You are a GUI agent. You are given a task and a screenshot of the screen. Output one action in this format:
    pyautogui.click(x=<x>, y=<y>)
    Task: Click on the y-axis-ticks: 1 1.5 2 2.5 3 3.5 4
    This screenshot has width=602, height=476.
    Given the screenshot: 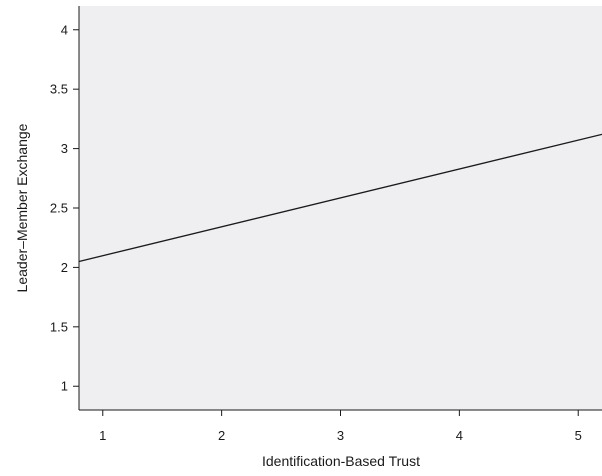 What is the action you would take?
    pyautogui.click(x=64, y=208)
    